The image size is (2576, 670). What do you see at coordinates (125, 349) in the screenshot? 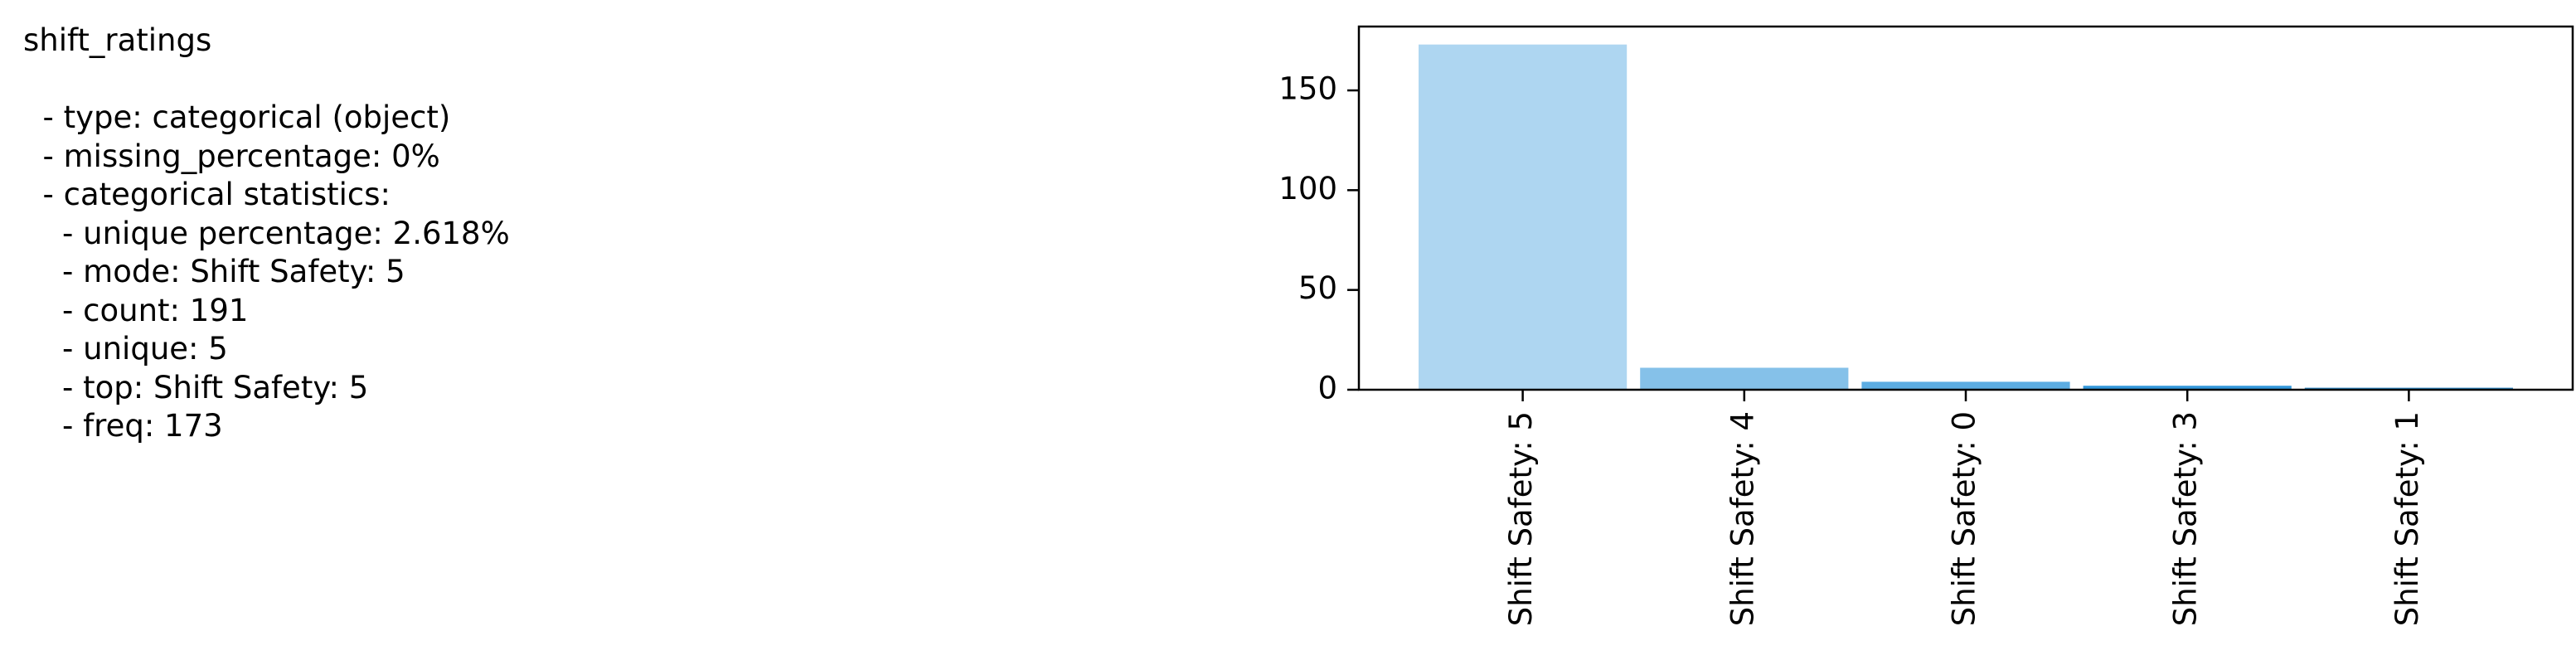
I see `stats-line: - unique: 5` at bounding box center [125, 349].